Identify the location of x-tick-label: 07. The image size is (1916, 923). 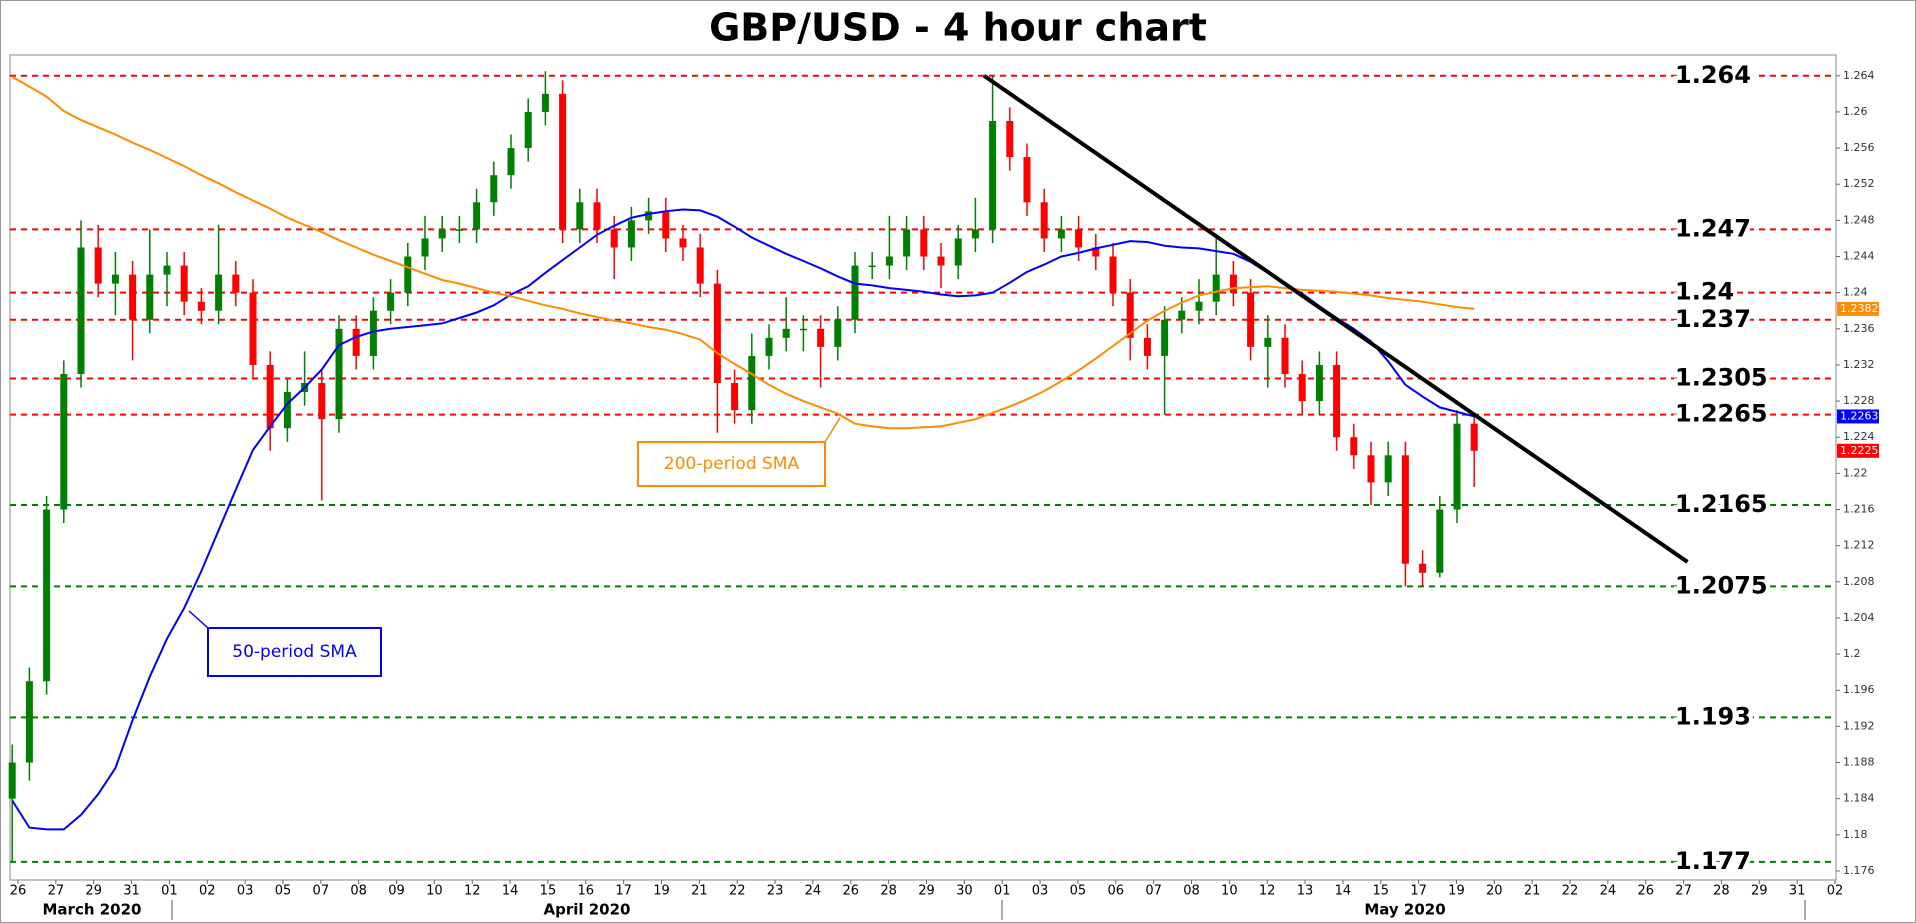
(321, 891).